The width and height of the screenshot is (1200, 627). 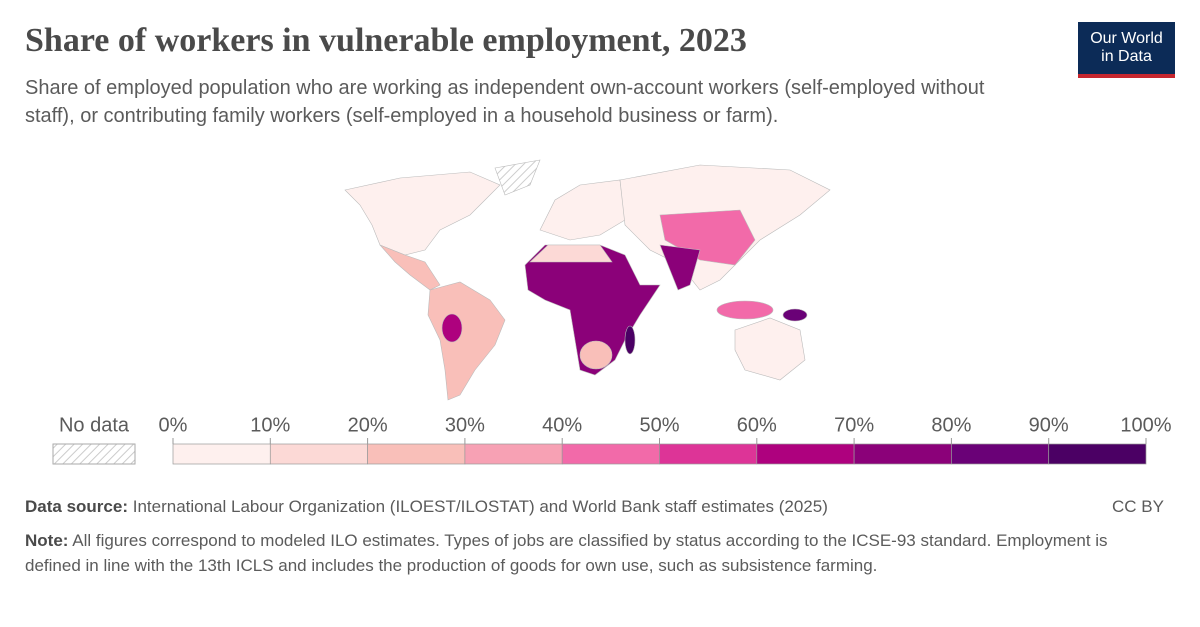 What do you see at coordinates (173, 425) in the screenshot?
I see `legend-tick-label: 0%` at bounding box center [173, 425].